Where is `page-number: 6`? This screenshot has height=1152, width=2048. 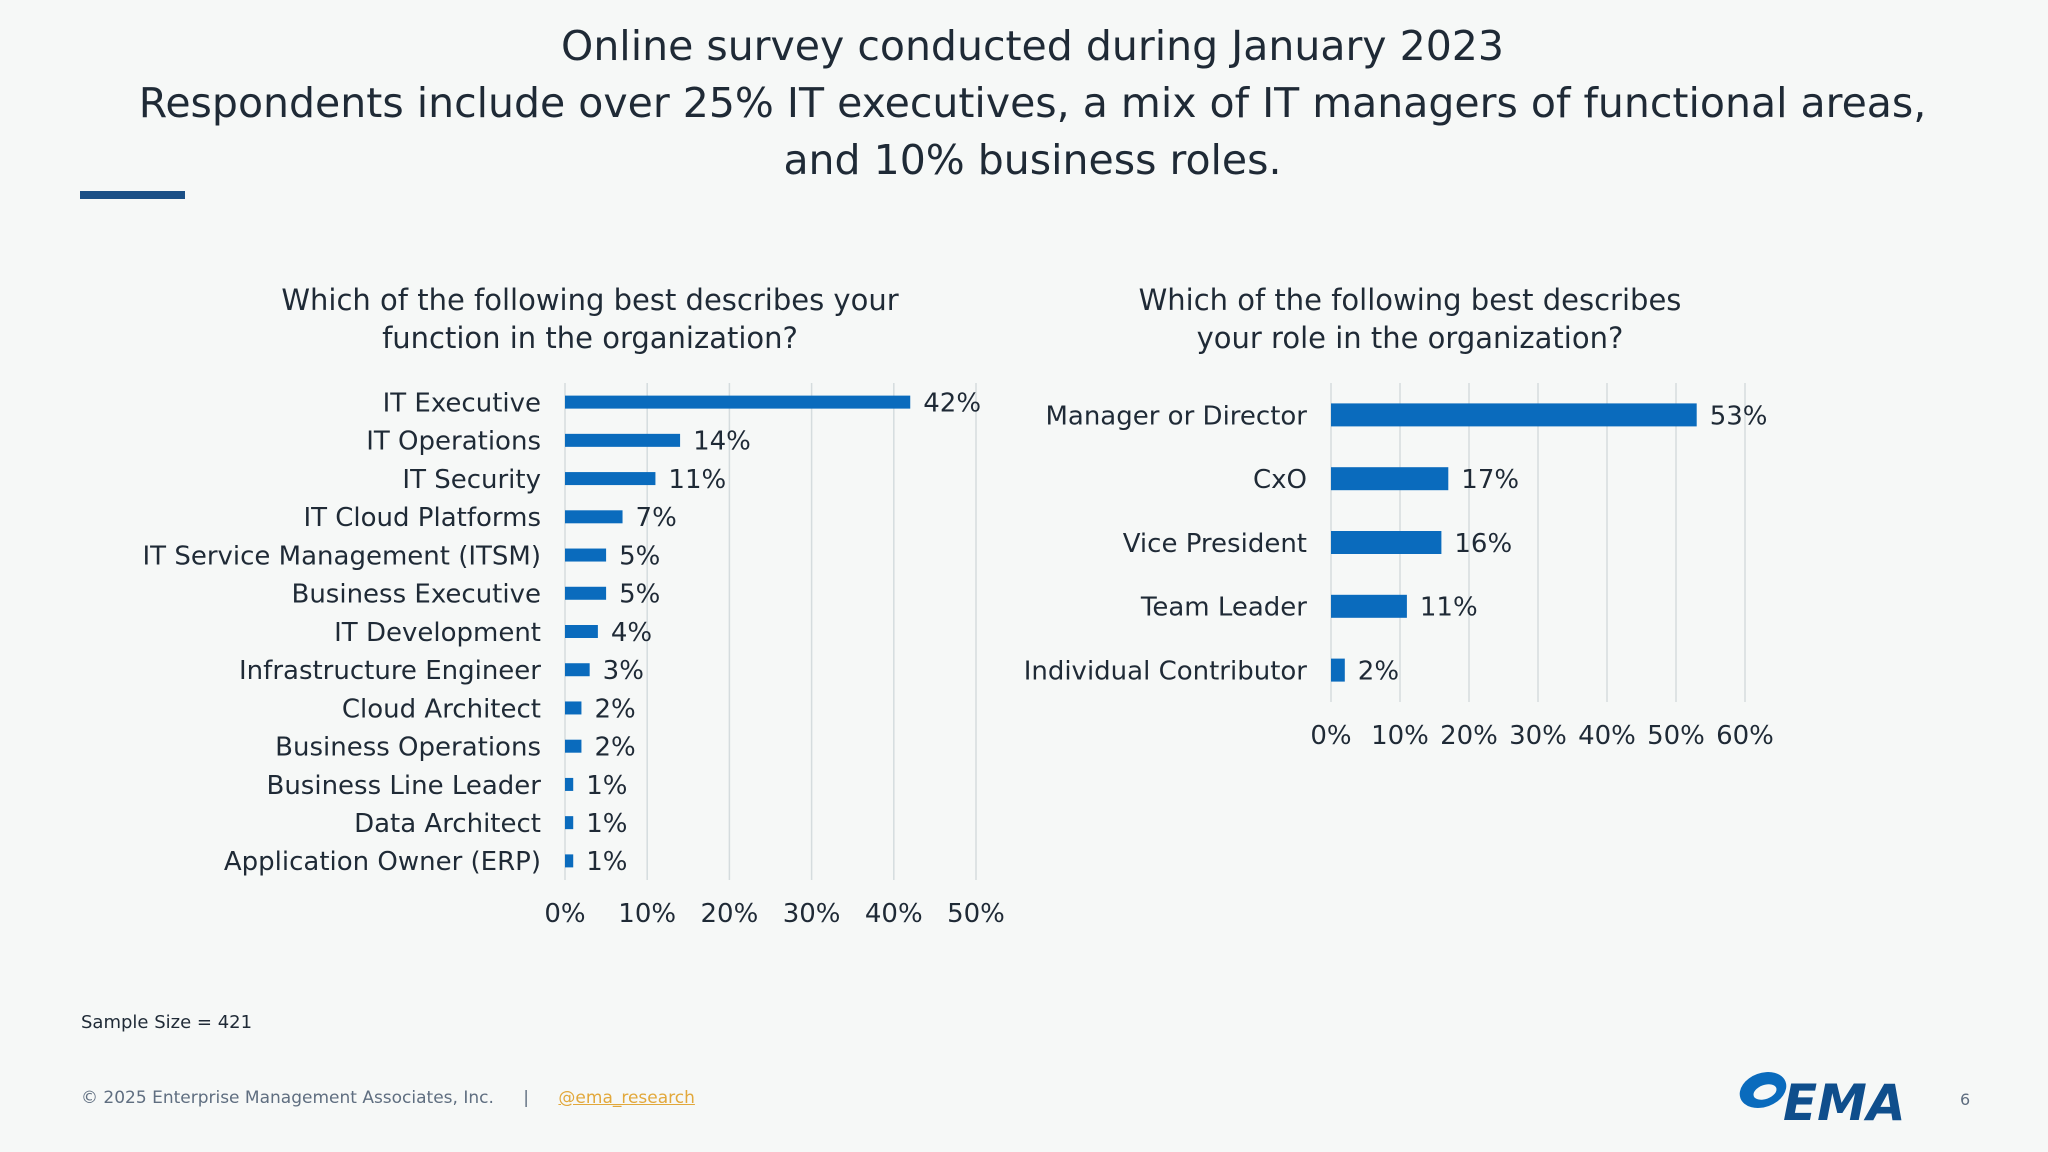 page-number: 6 is located at coordinates (1965, 1099).